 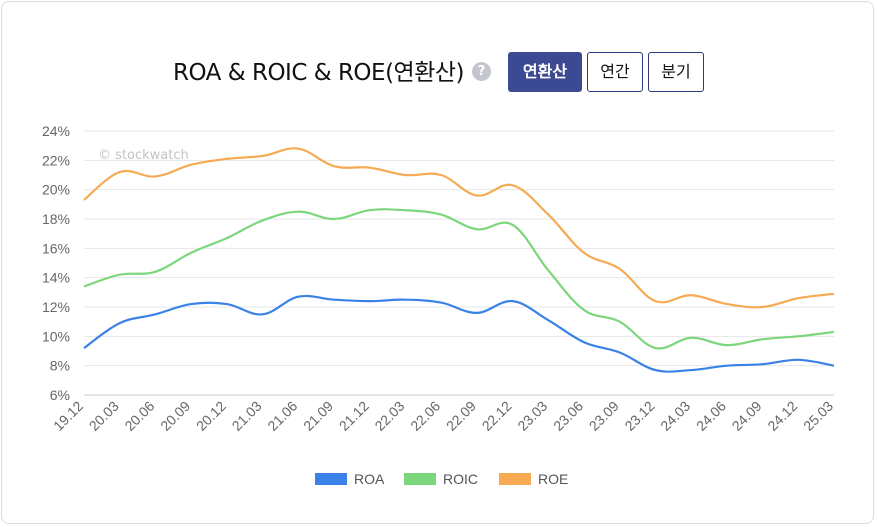 What do you see at coordinates (60, 395) in the screenshot?
I see `y-tick-label: 6%` at bounding box center [60, 395].